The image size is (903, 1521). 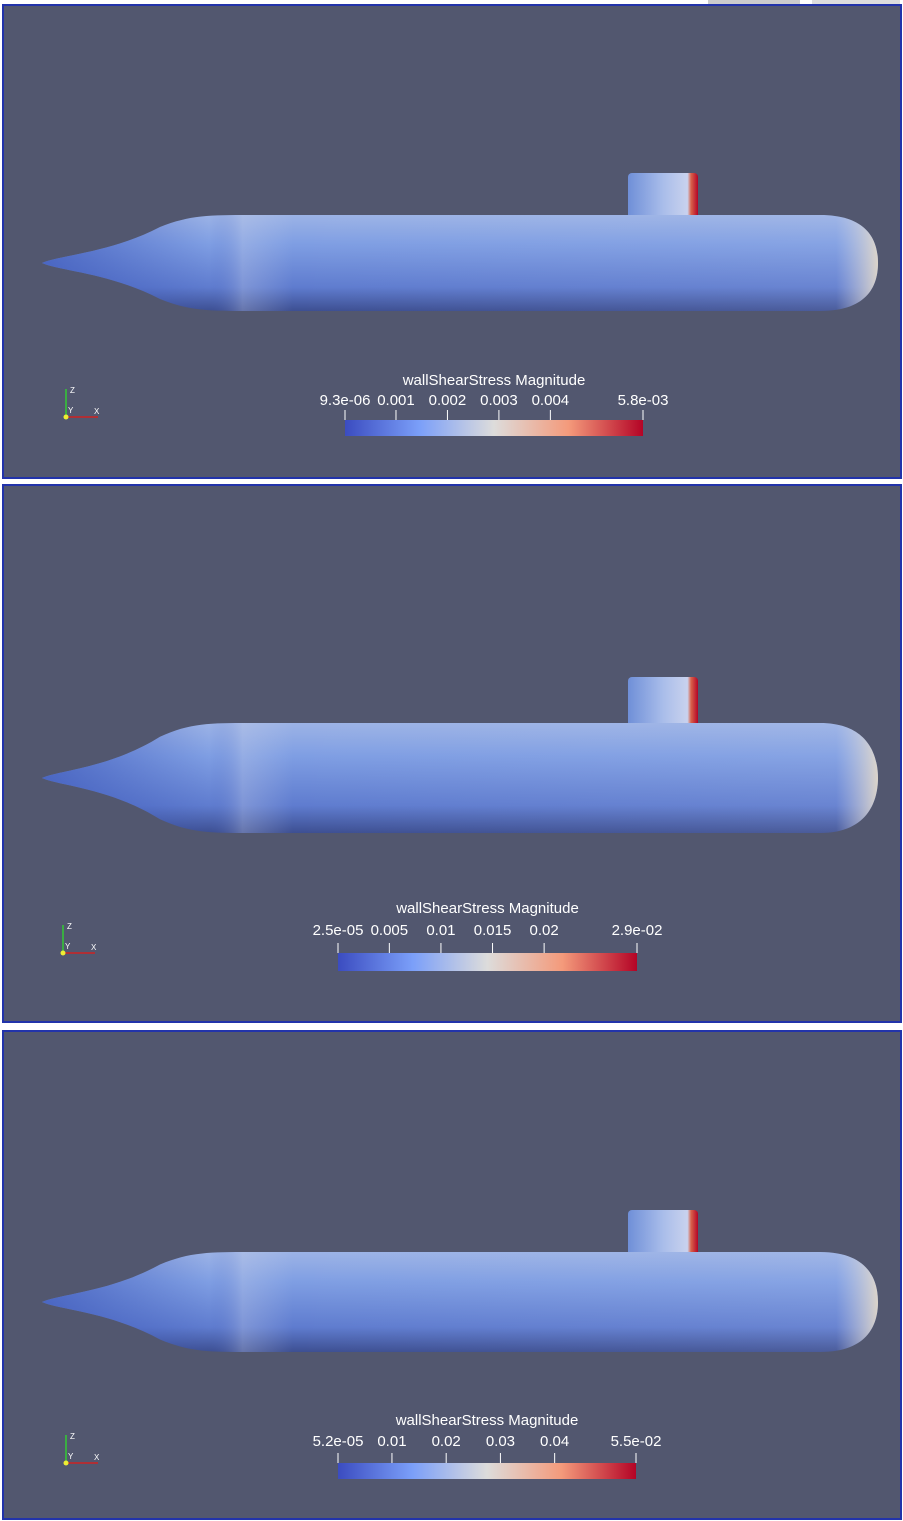 What do you see at coordinates (636, 1441) in the screenshot?
I see `colorbar-tick-label: 5.5e-02` at bounding box center [636, 1441].